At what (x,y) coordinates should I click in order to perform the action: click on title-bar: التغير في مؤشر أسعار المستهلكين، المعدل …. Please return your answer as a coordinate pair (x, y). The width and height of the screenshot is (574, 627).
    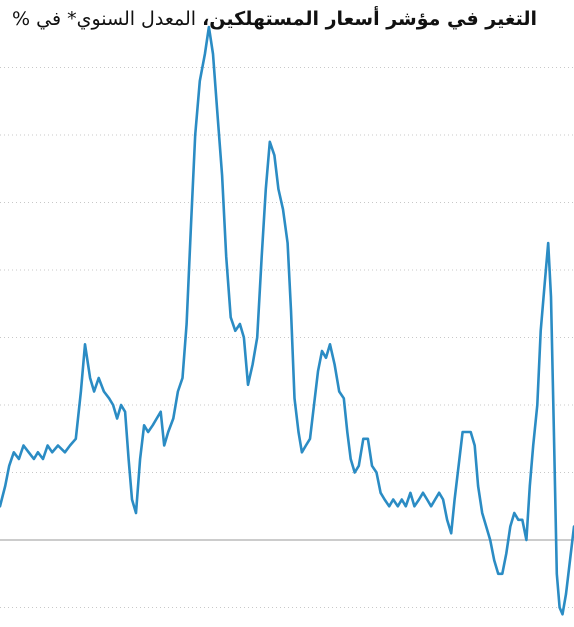
    Looking at the image, I should click on (287, 20).